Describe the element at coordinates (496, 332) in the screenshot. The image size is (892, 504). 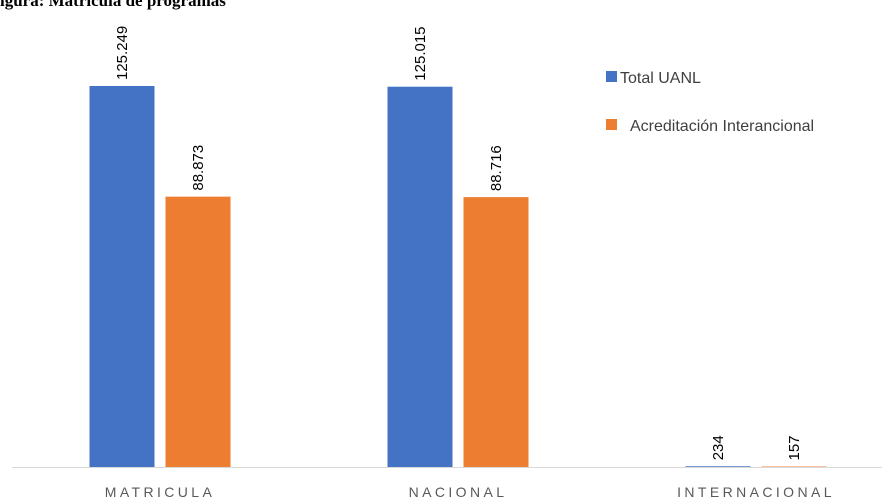
I see `bar-acreditacion-interancional-nacional` at that location.